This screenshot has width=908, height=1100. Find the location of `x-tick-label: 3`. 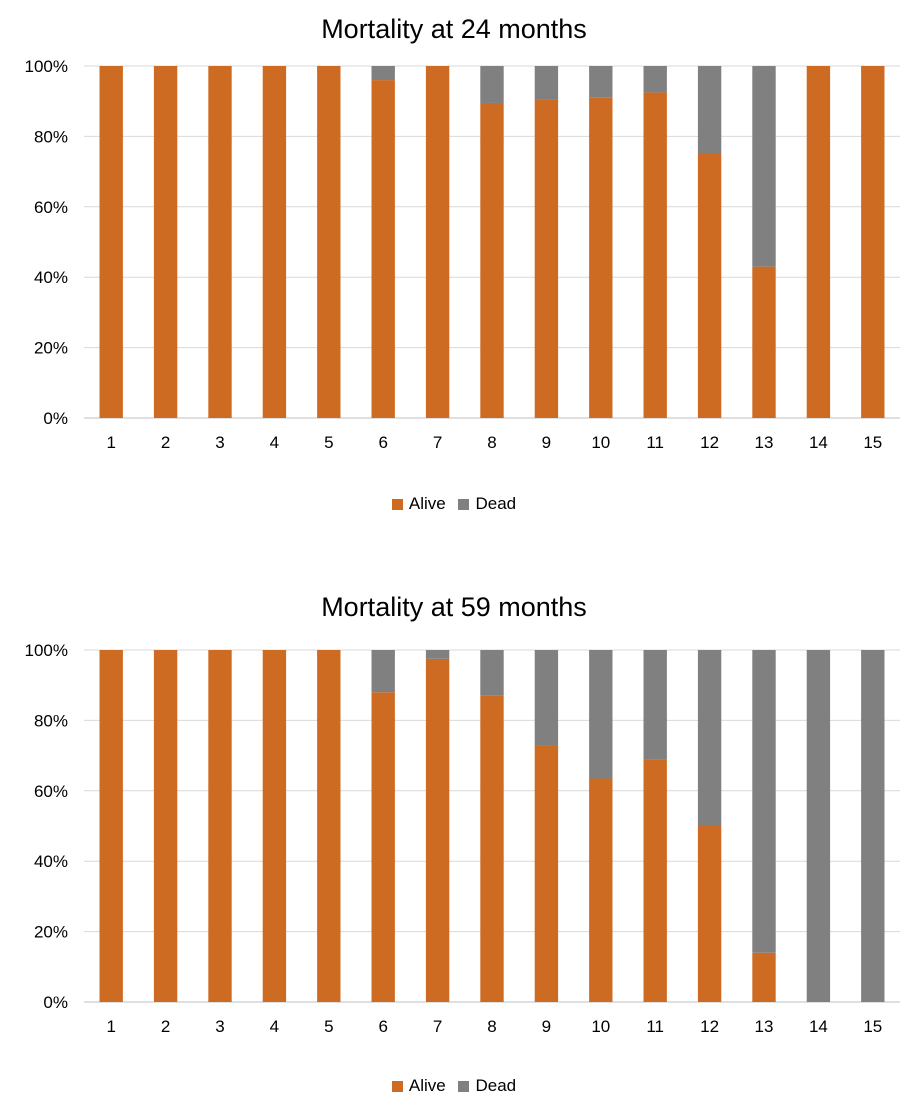

x-tick-label: 3 is located at coordinates (219, 1026).